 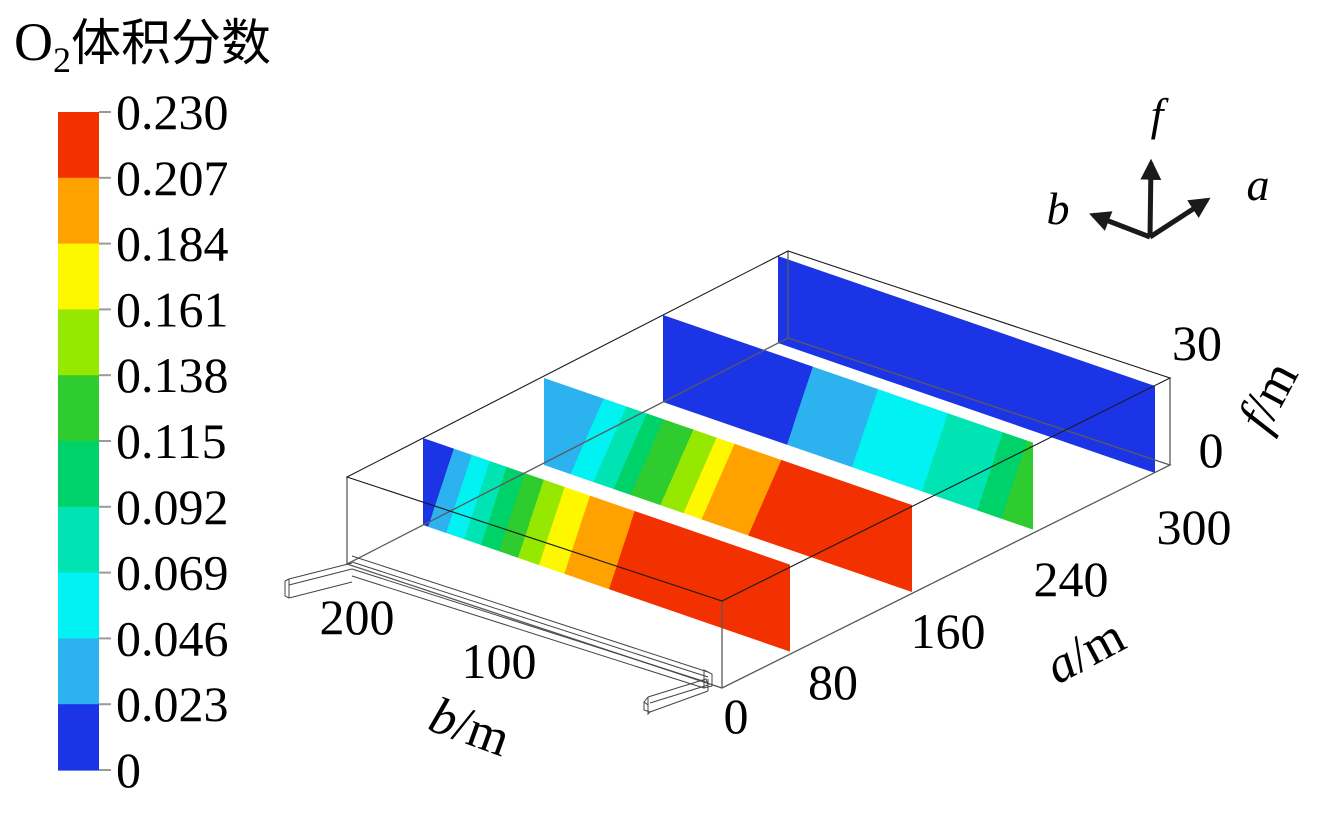 What do you see at coordinates (708, 679) in the screenshot?
I see `long-duct-end-cap` at bounding box center [708, 679].